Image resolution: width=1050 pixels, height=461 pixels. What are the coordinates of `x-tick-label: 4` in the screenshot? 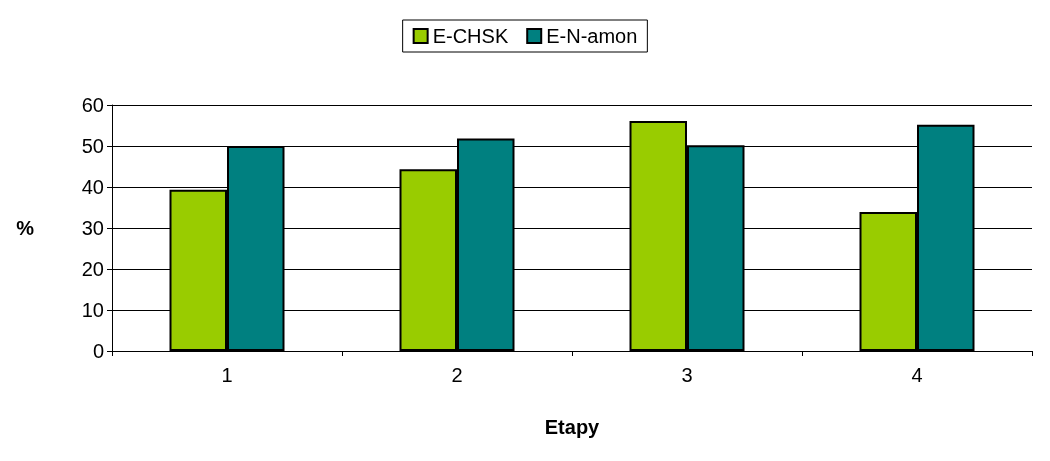 It's located at (917, 375).